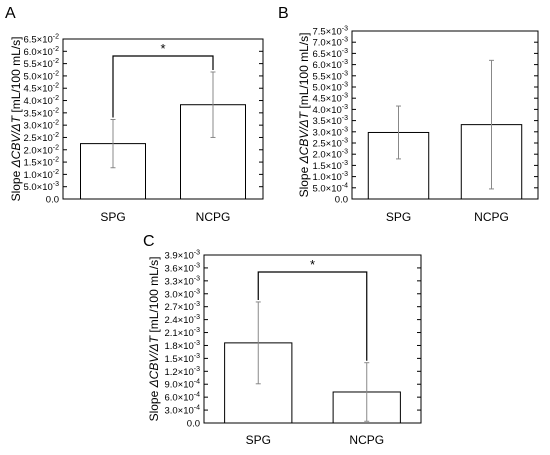 Image resolution: width=550 pixels, height=455 pixels. What do you see at coordinates (10, 13) in the screenshot?
I see `panel-label: A` at bounding box center [10, 13].